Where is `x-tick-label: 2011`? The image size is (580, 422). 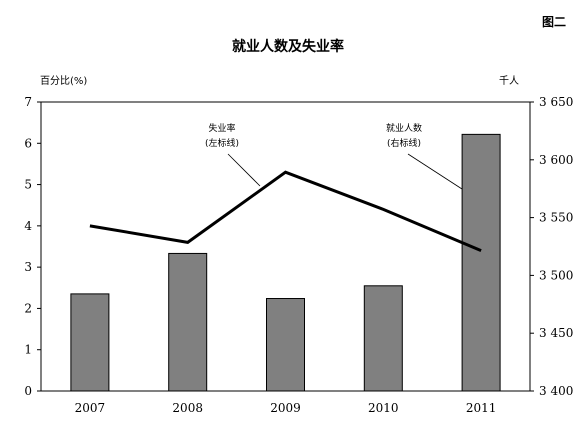
x-tick-label: 2011 is located at coordinates (481, 408).